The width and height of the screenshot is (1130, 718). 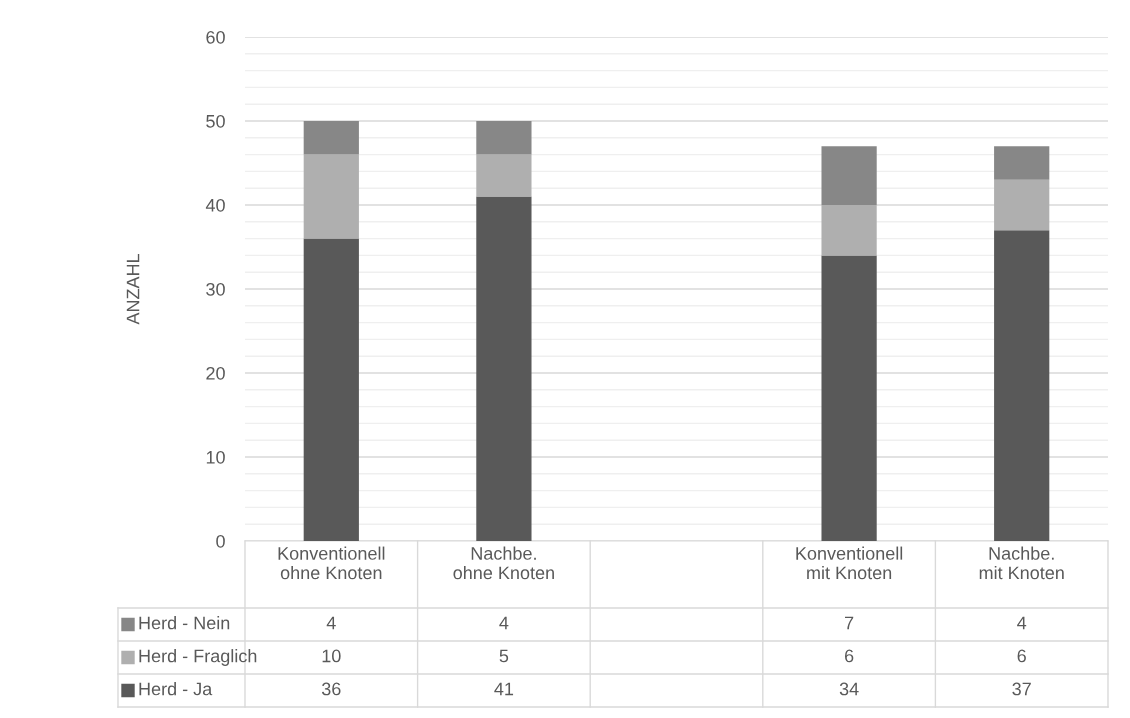 What do you see at coordinates (504, 689) in the screenshot?
I see `data-label: 41` at bounding box center [504, 689].